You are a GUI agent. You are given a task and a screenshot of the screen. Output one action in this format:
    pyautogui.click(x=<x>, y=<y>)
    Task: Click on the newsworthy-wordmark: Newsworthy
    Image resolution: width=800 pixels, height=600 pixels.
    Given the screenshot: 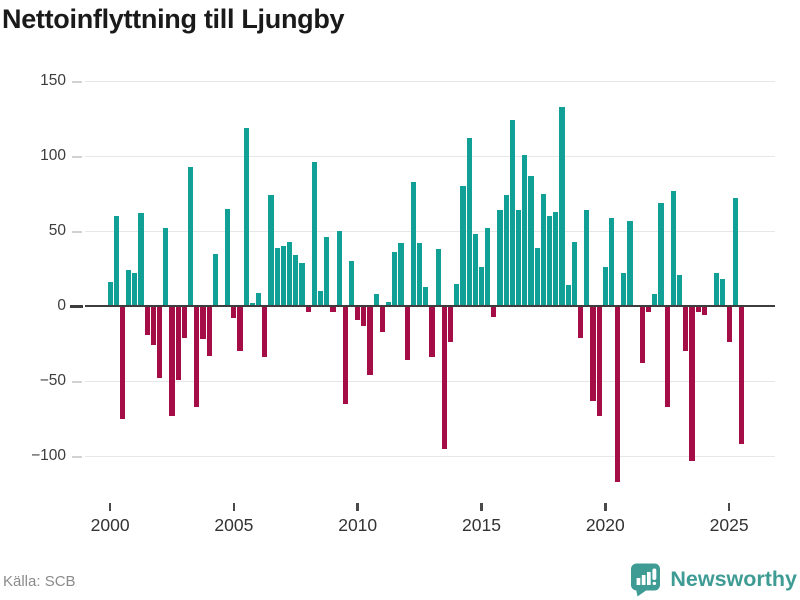 What is the action you would take?
    pyautogui.click(x=733, y=579)
    